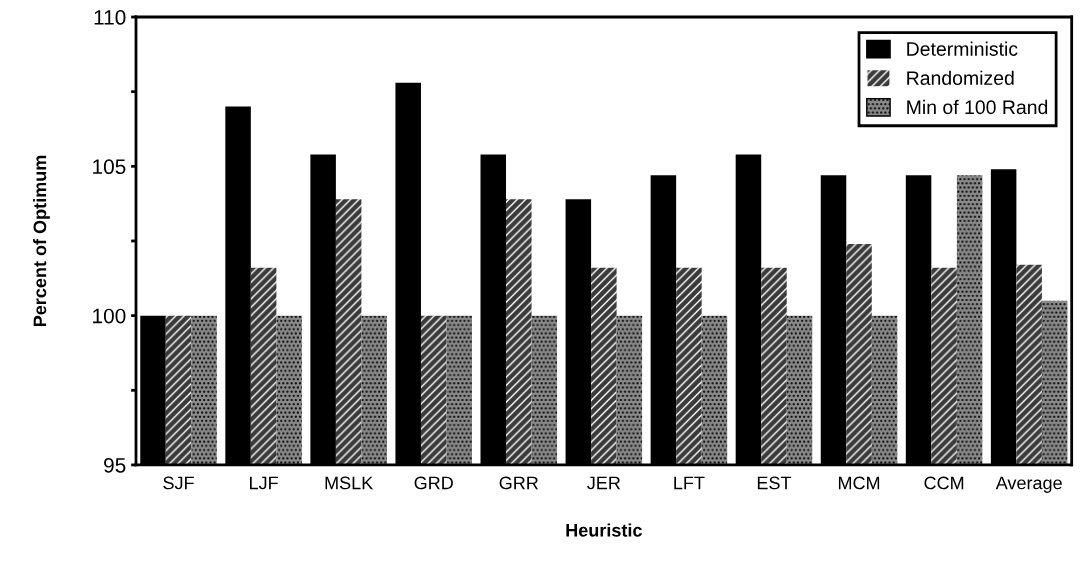 The width and height of the screenshot is (1088, 567). Describe the element at coordinates (109, 167) in the screenshot. I see `y-tick-label: 105` at that location.